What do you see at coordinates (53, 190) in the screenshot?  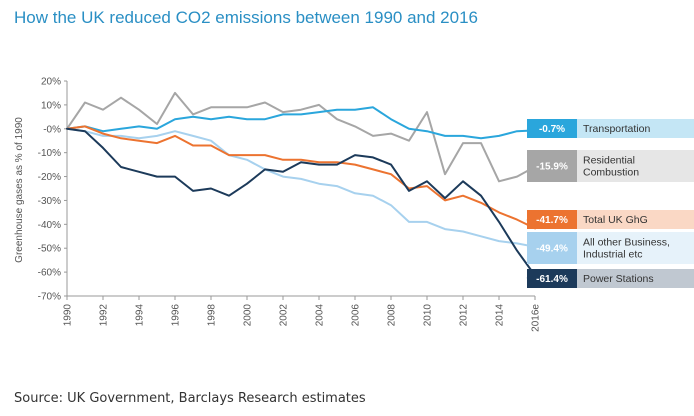 I see `y-axis: 20% 10% -0% -10% -20% -30% -40% -50% -60% -70%` at bounding box center [53, 190].